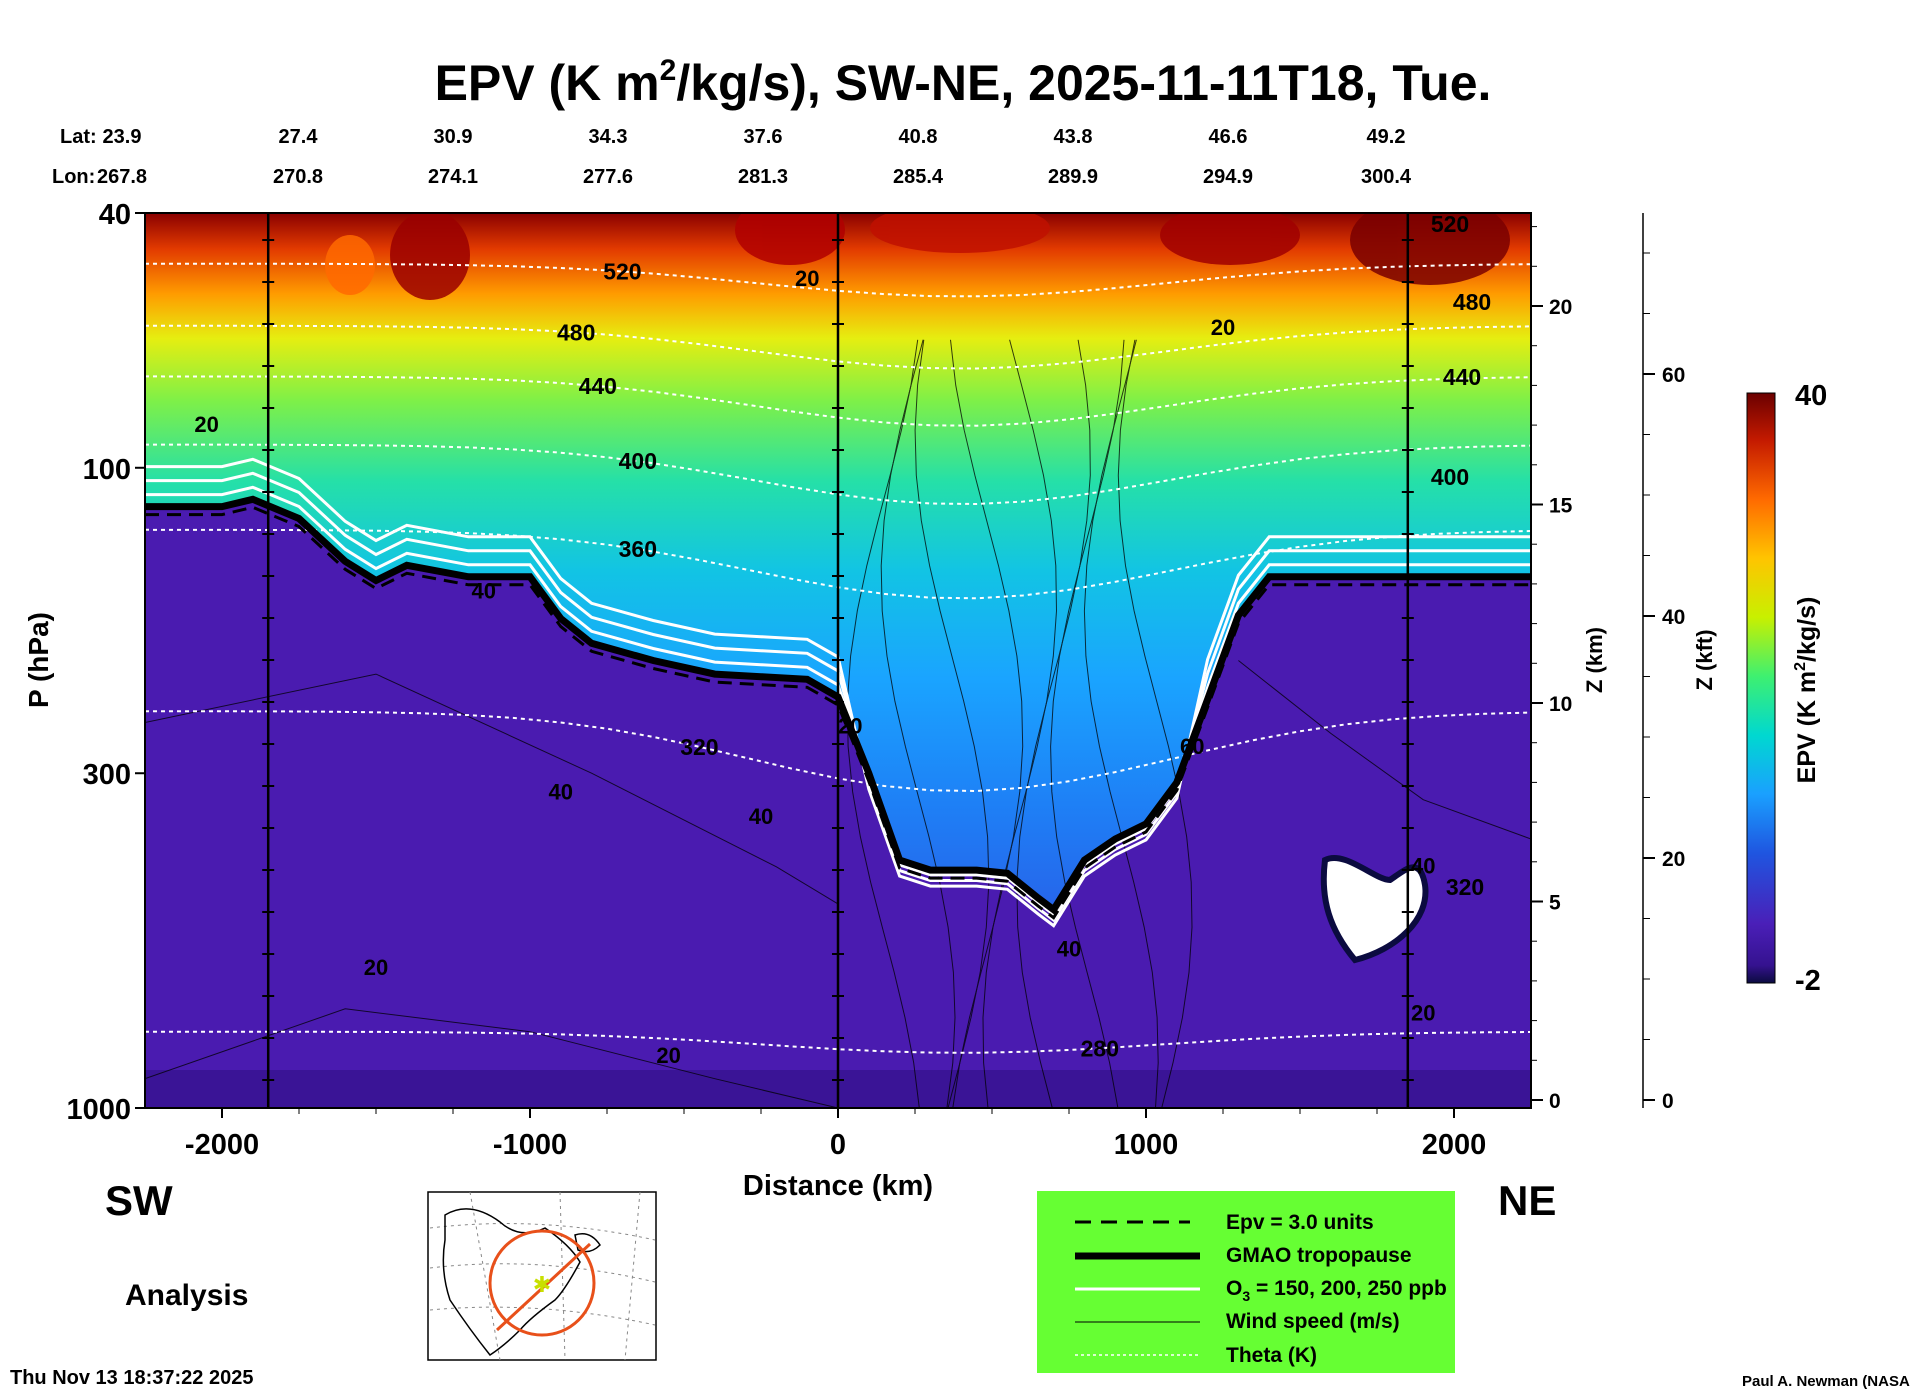 This screenshot has width=1926, height=1394. Describe the element at coordinates (1704, 659) in the screenshot. I see `z-kft-label: Z (kft)` at that location.